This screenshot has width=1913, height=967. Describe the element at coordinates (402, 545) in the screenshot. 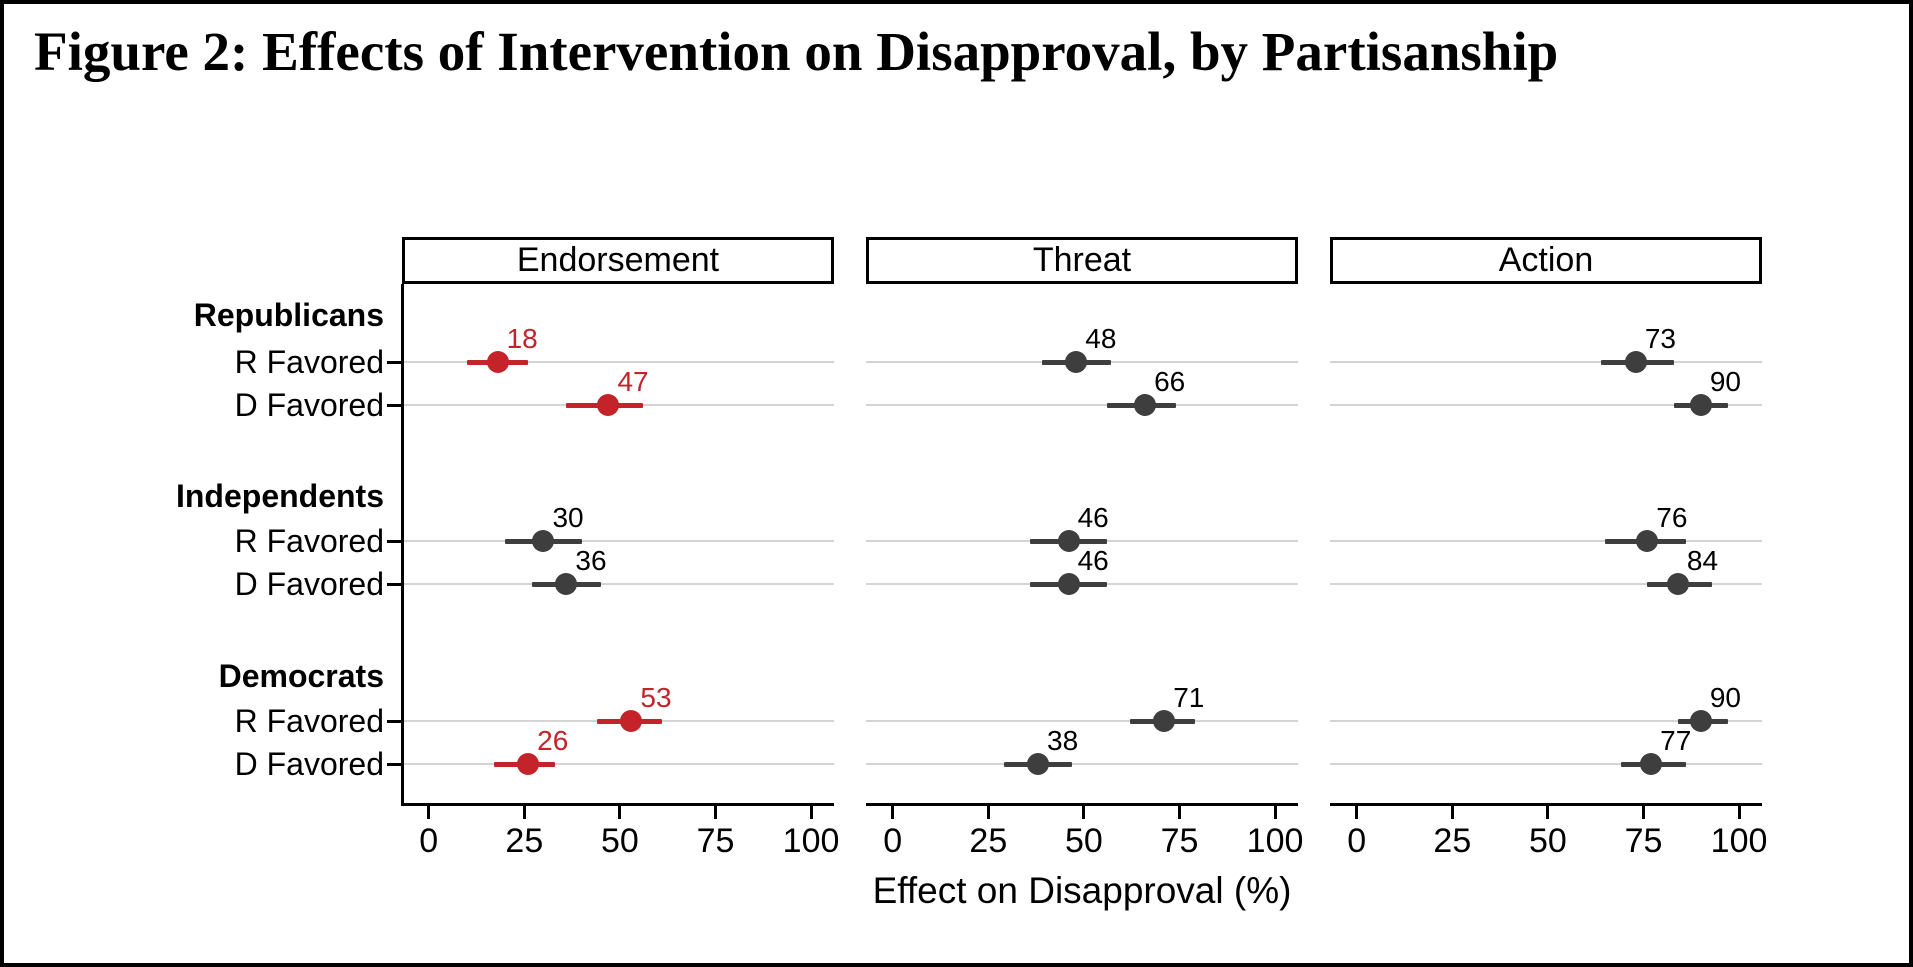

I see `y-axis-line` at that location.